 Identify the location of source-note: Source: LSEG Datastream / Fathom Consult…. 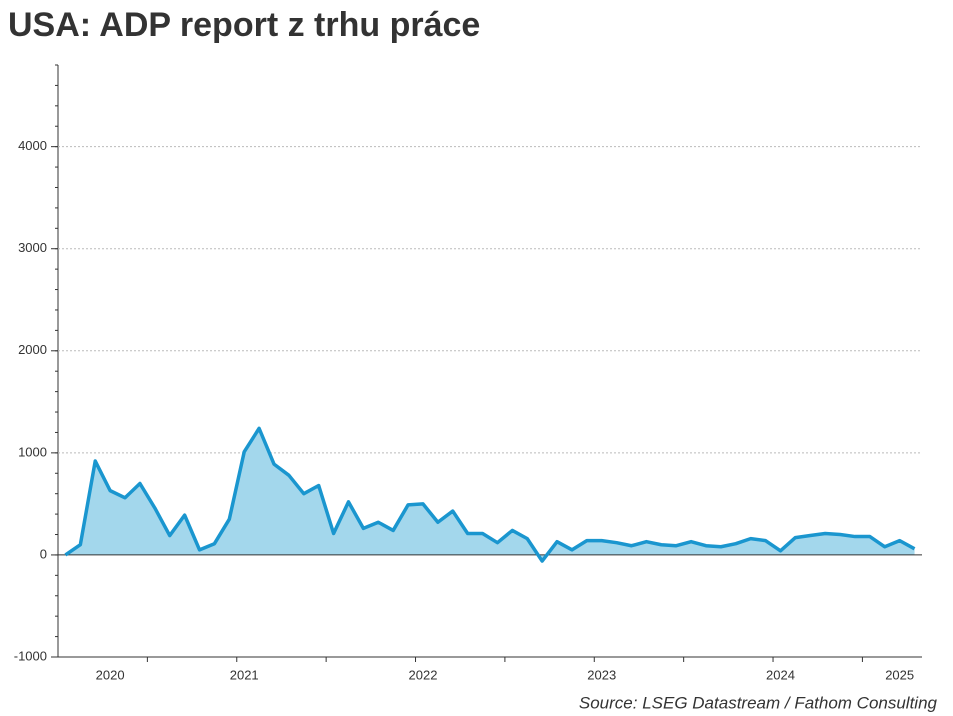
(758, 702).